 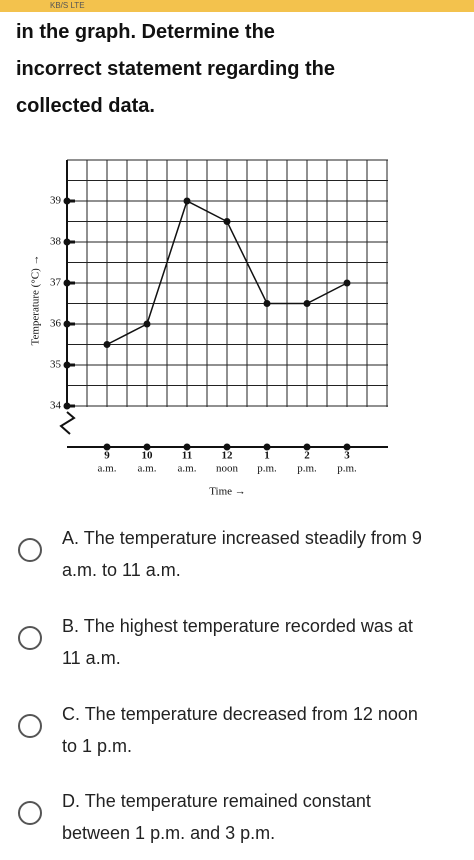 What do you see at coordinates (71, 714) in the screenshot?
I see `option-letter: C.` at bounding box center [71, 714].